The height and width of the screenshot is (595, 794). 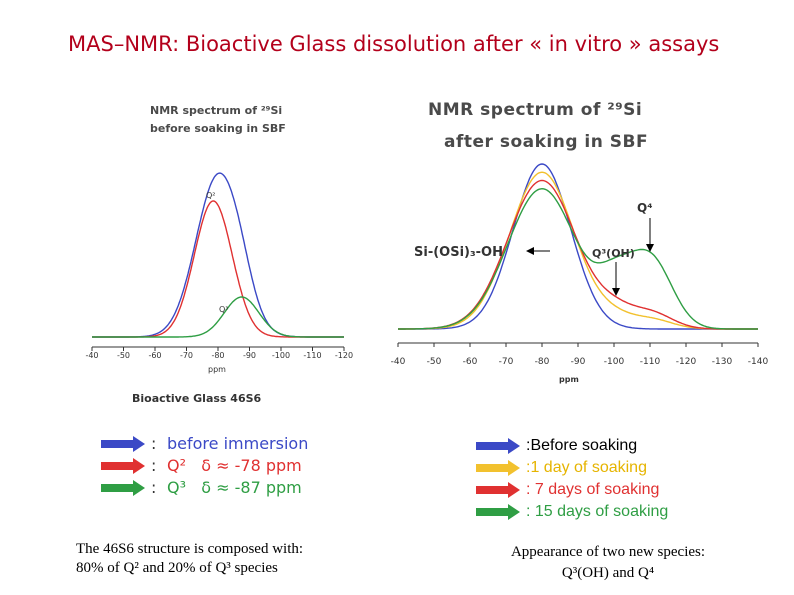 I want to click on x-tick-label: -140, so click(x=758, y=362).